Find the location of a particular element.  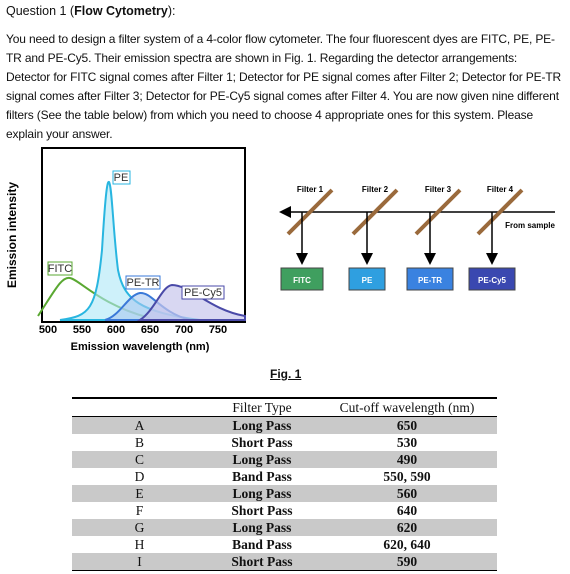

filter-label: Filter 1 is located at coordinates (310, 189).